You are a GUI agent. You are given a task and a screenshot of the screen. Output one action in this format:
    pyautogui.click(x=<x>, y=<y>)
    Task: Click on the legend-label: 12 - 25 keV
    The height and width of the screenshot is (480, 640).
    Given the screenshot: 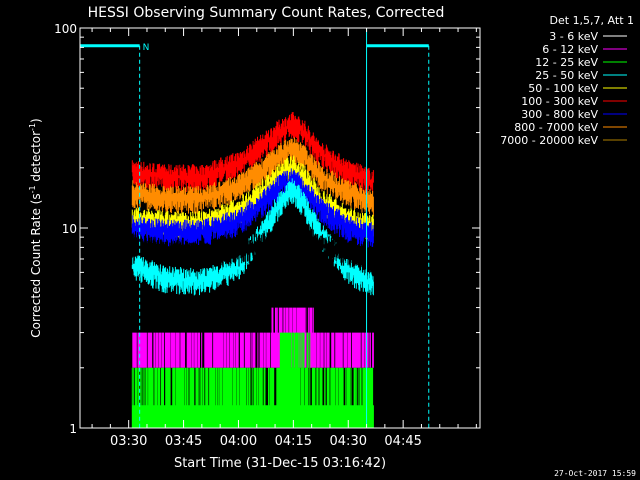 What is the action you would take?
    pyautogui.click(x=566, y=62)
    